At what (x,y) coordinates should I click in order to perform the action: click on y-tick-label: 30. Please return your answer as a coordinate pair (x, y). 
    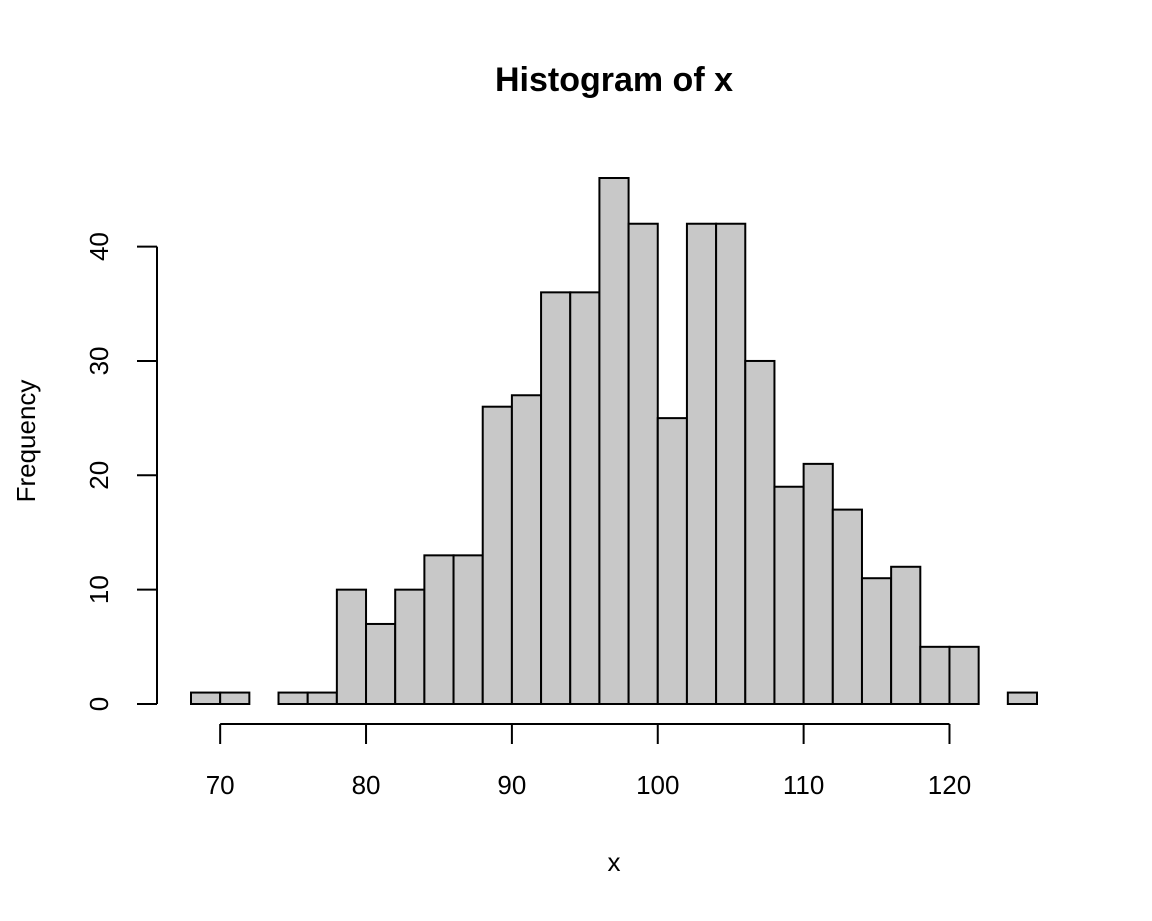
    Looking at the image, I should click on (99, 360).